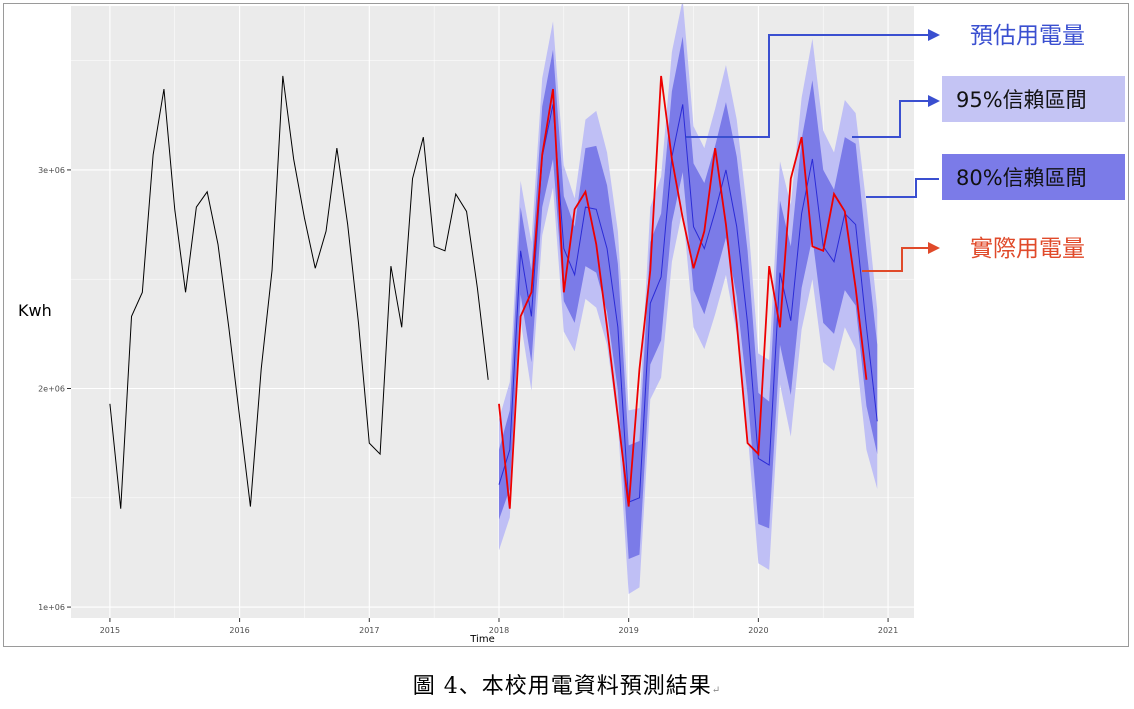  Describe the element at coordinates (628, 630) in the screenshot. I see `x-tick-label: 2019` at that location.